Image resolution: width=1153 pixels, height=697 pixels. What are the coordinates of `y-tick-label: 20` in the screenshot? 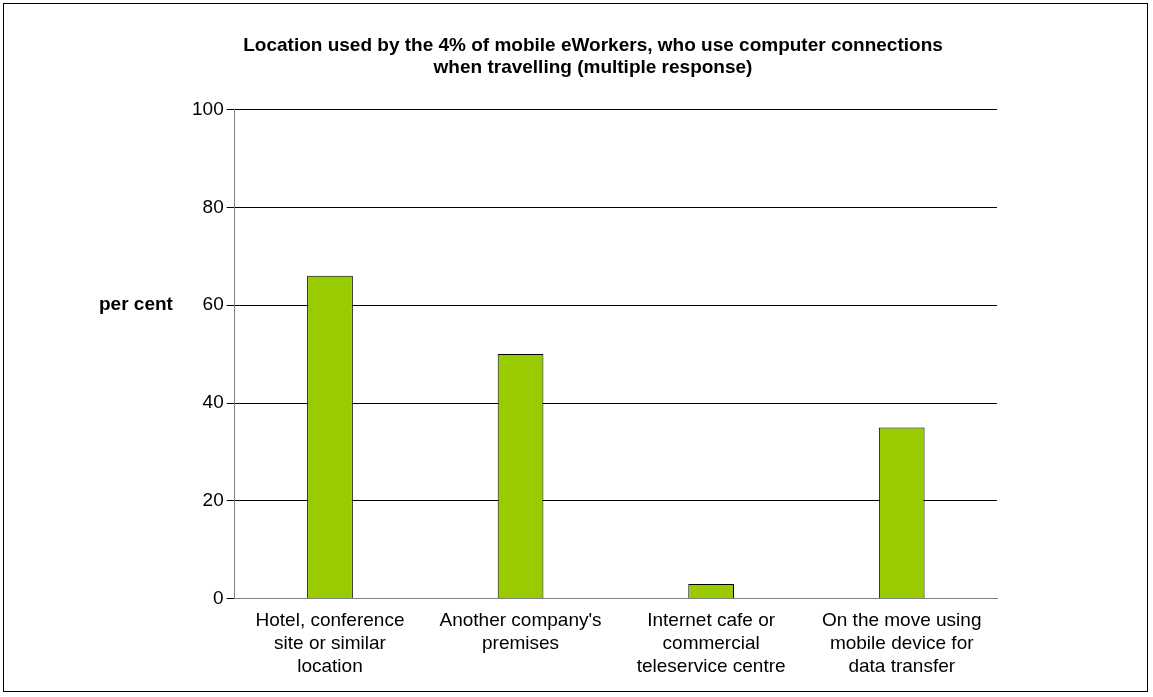 It's located at (213, 500).